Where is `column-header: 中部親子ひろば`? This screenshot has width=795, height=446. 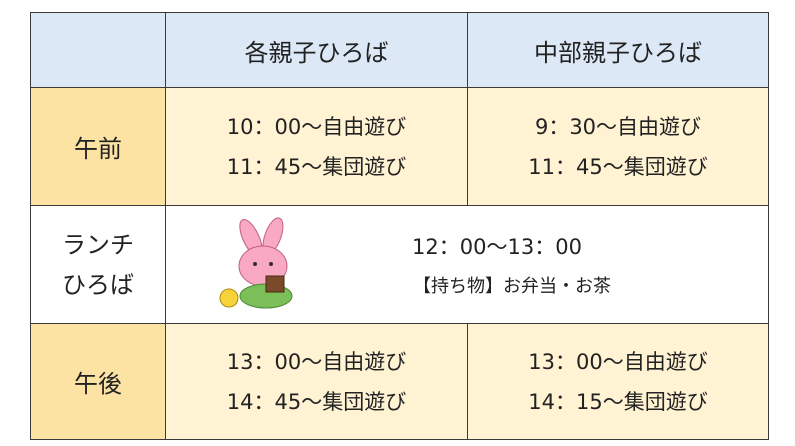
column-header: 中部親子ひろば is located at coordinates (618, 50).